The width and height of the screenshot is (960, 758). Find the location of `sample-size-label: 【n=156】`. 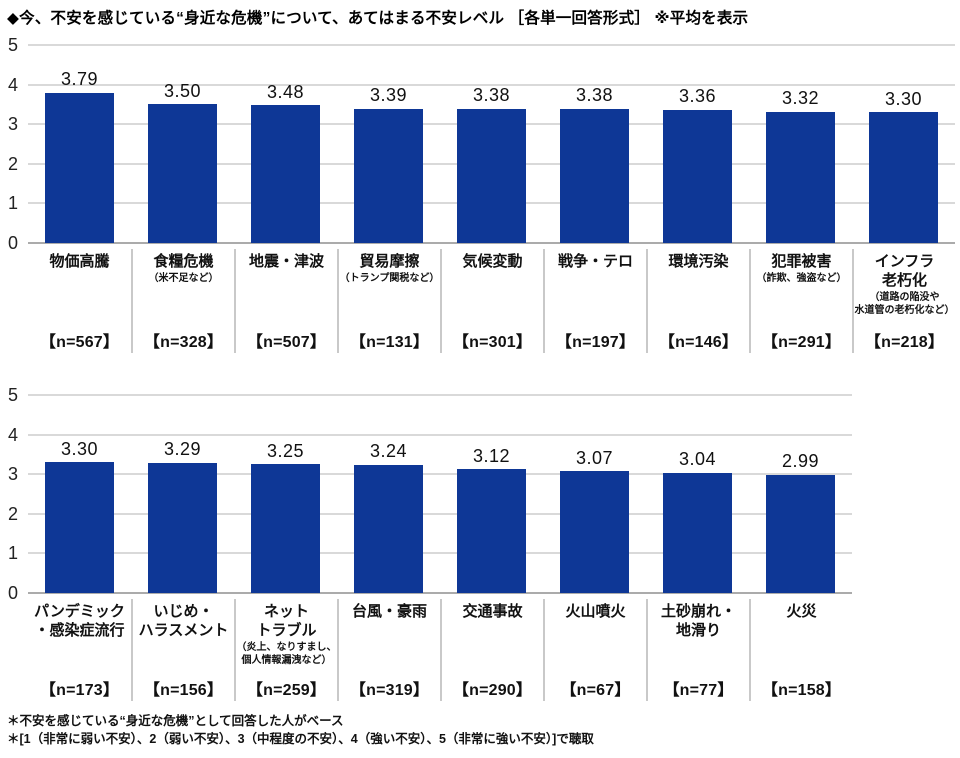

sample-size-label: 【n=156】 is located at coordinates (183, 690).